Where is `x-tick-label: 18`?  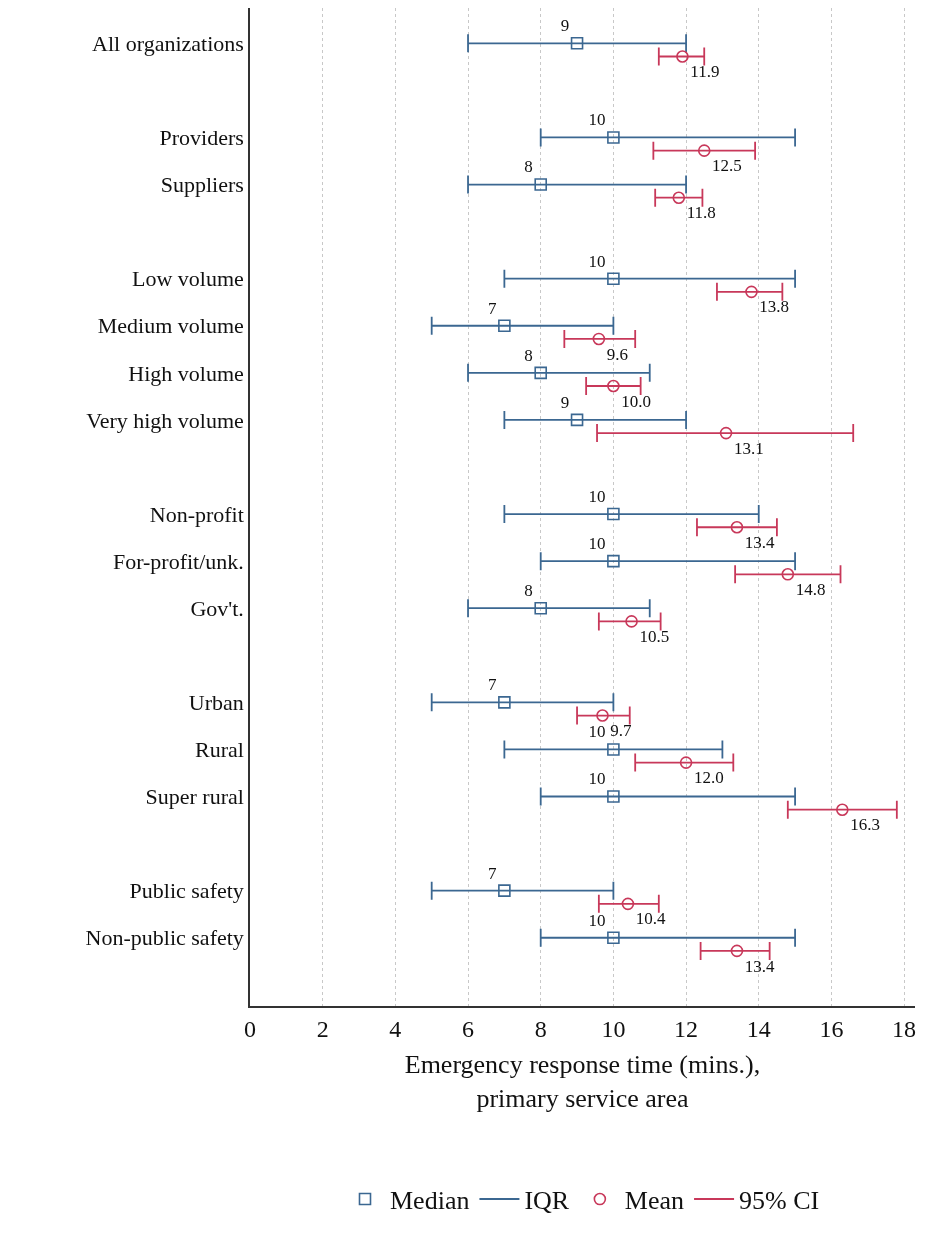
x-tick-label: 18 is located at coordinates (904, 1028).